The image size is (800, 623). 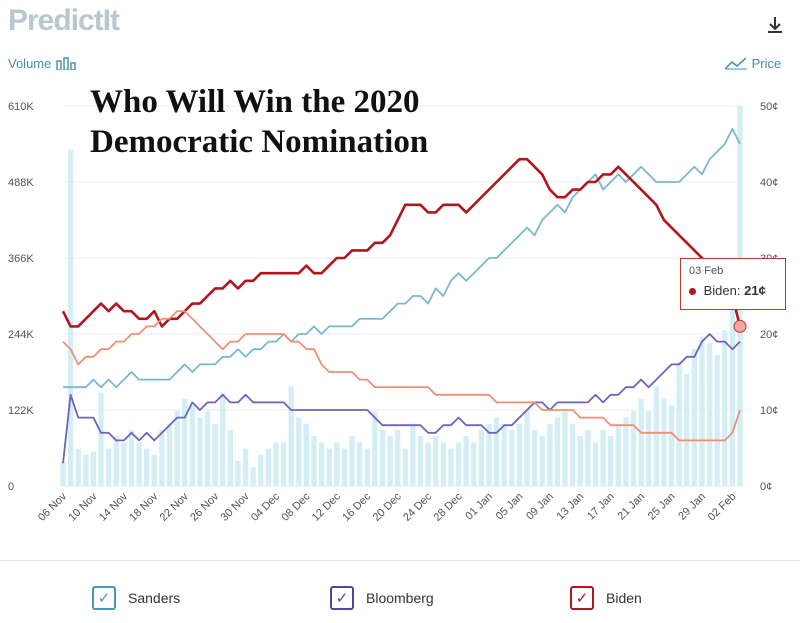 I want to click on legend-label-bloomberg: Bloomberg, so click(x=400, y=598).